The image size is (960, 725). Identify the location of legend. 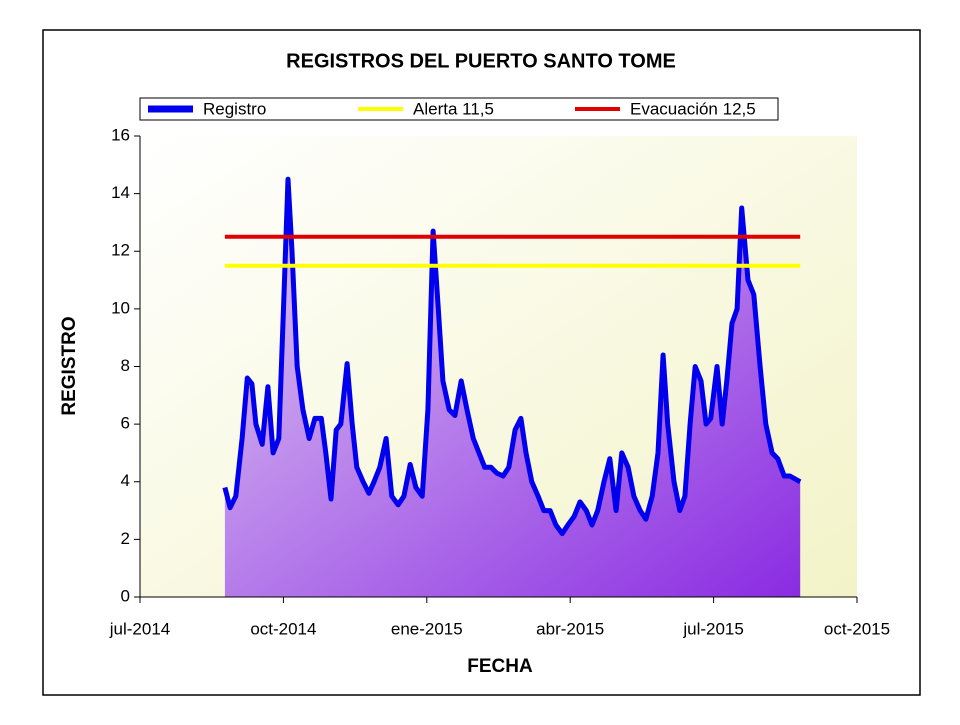
(459, 109).